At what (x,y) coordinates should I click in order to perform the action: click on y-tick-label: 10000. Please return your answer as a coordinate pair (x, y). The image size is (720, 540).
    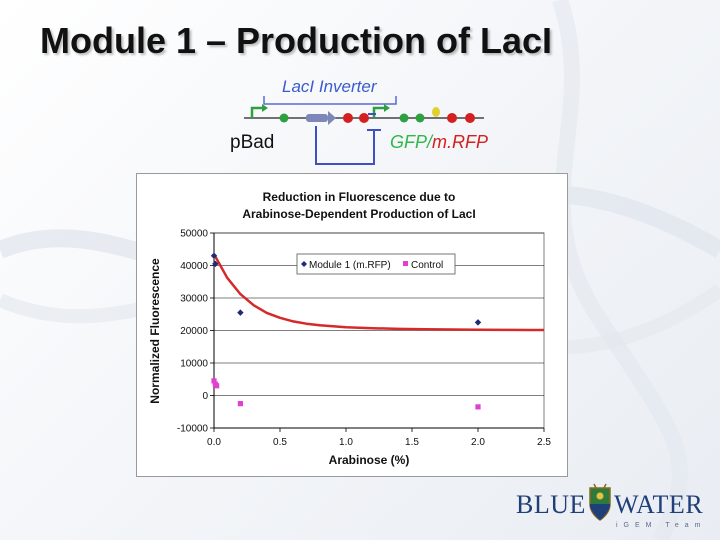
    Looking at the image, I should click on (194, 364).